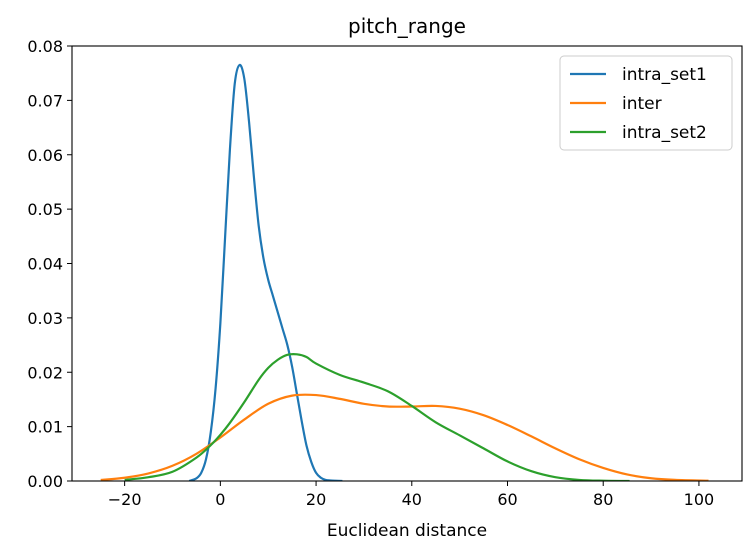  What do you see at coordinates (125, 499) in the screenshot?
I see `x-tick-label: −20` at bounding box center [125, 499].